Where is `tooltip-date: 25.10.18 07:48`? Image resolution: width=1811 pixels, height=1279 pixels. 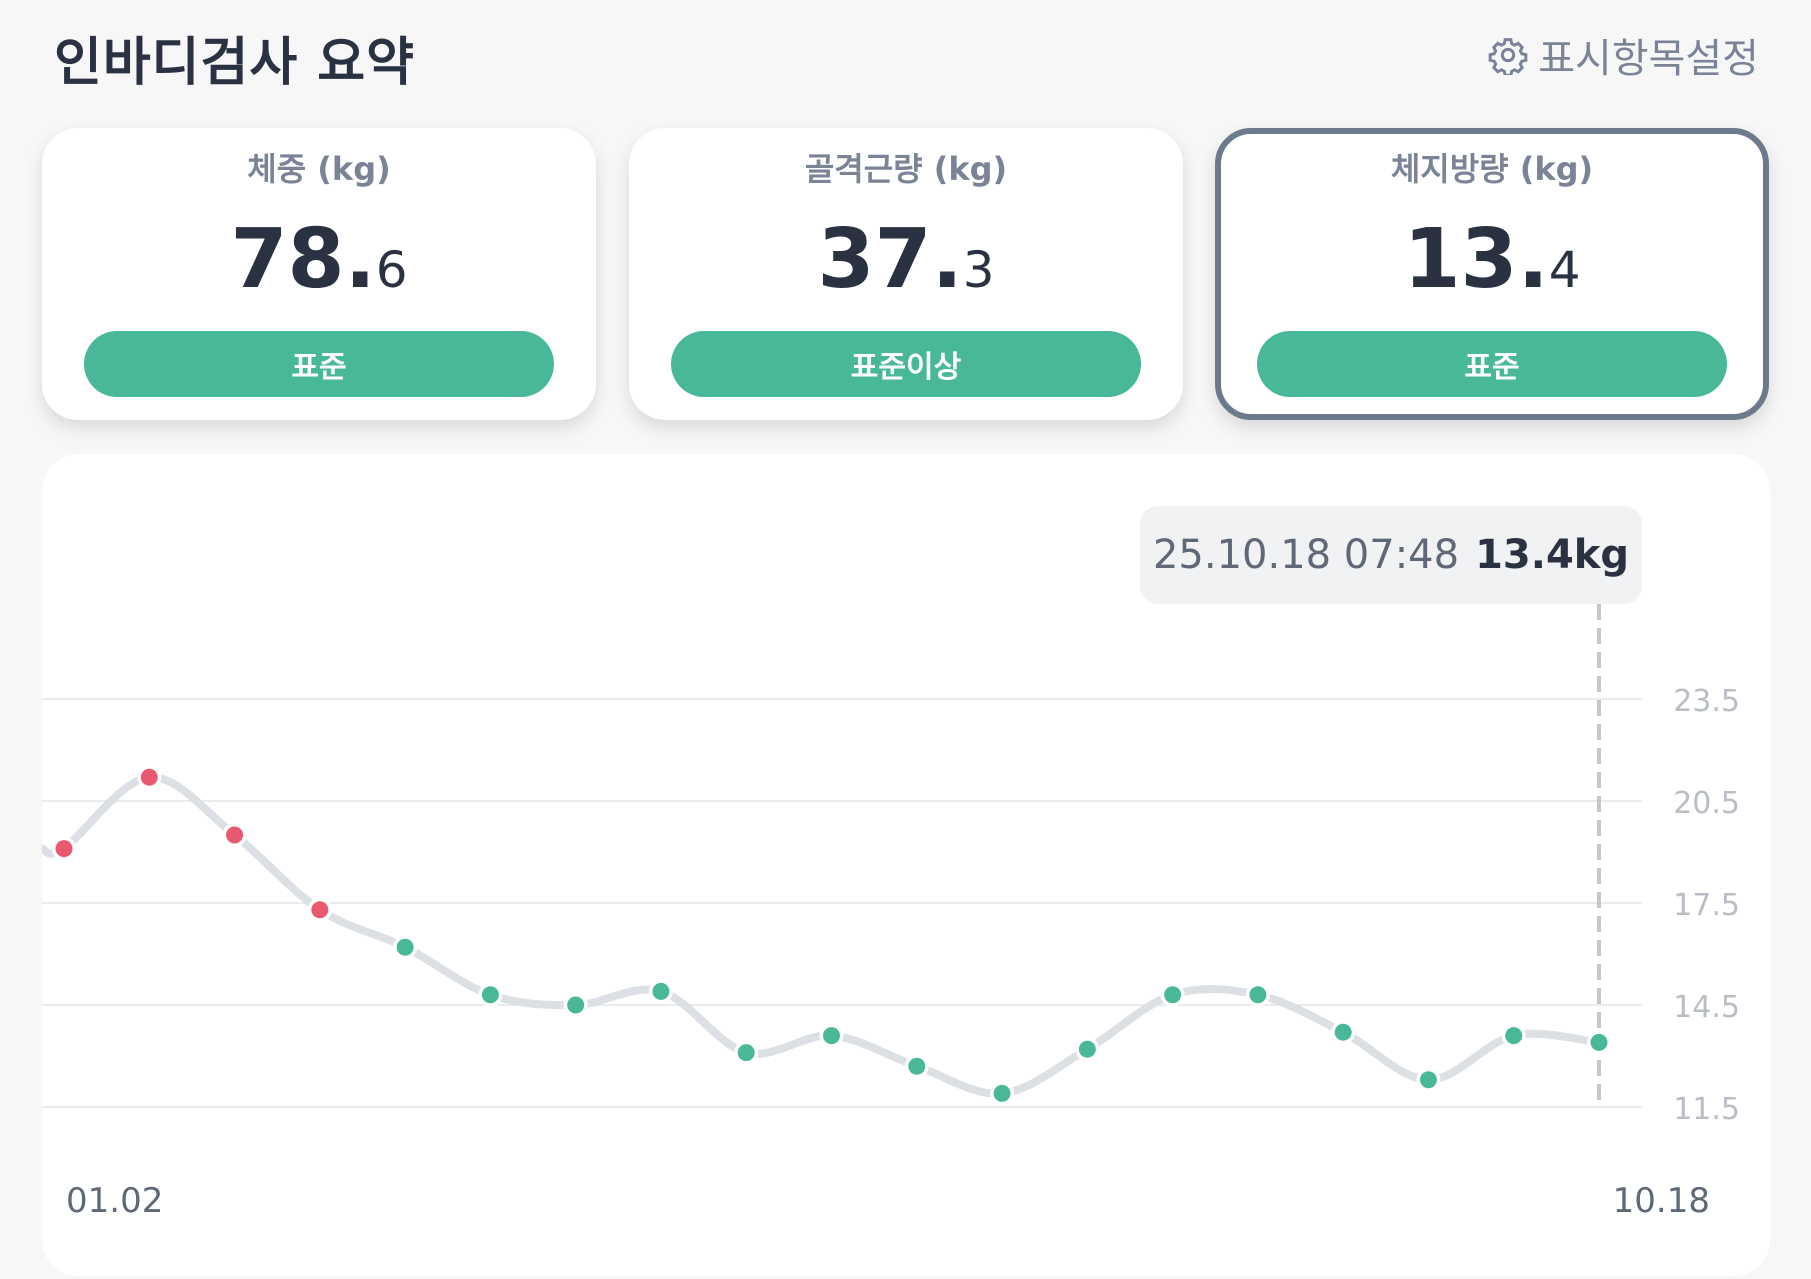 tooltip-date: 25.10.18 07:48 is located at coordinates (1306, 555).